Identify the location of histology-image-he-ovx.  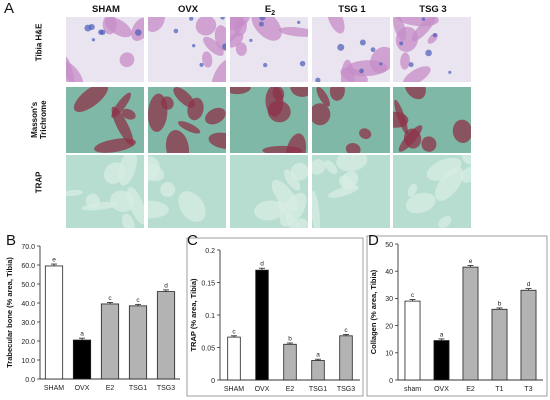
(187, 49).